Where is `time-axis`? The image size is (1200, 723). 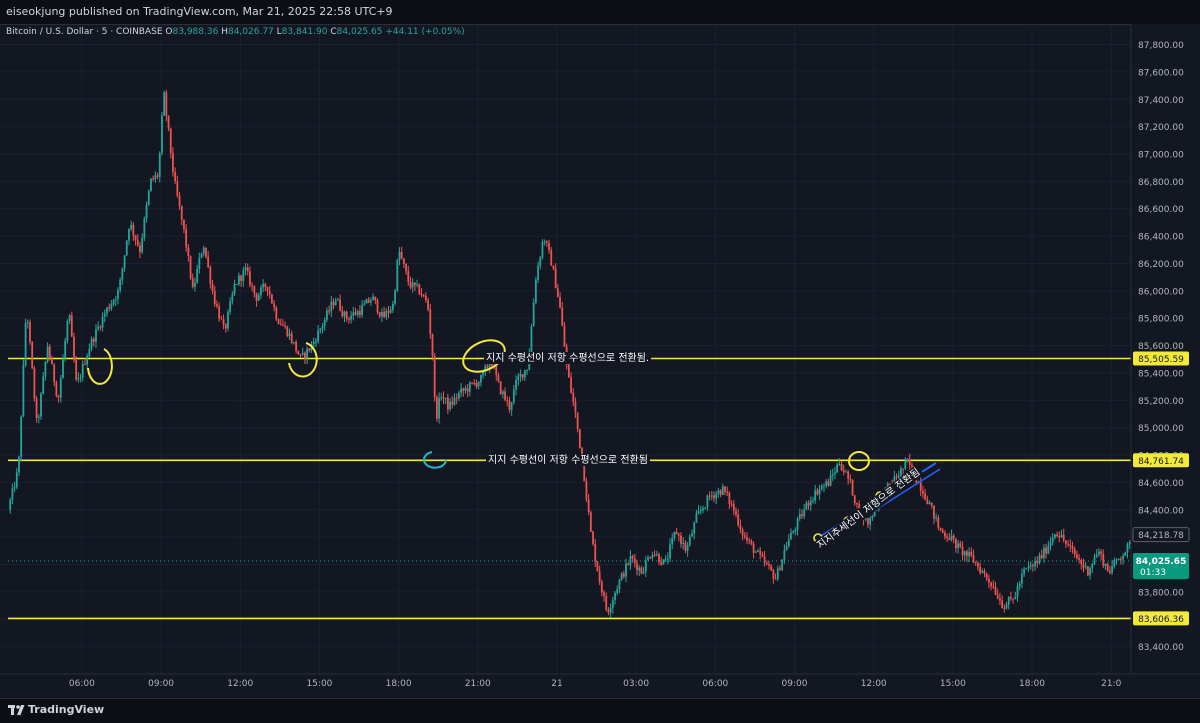 time-axis is located at coordinates (600, 686).